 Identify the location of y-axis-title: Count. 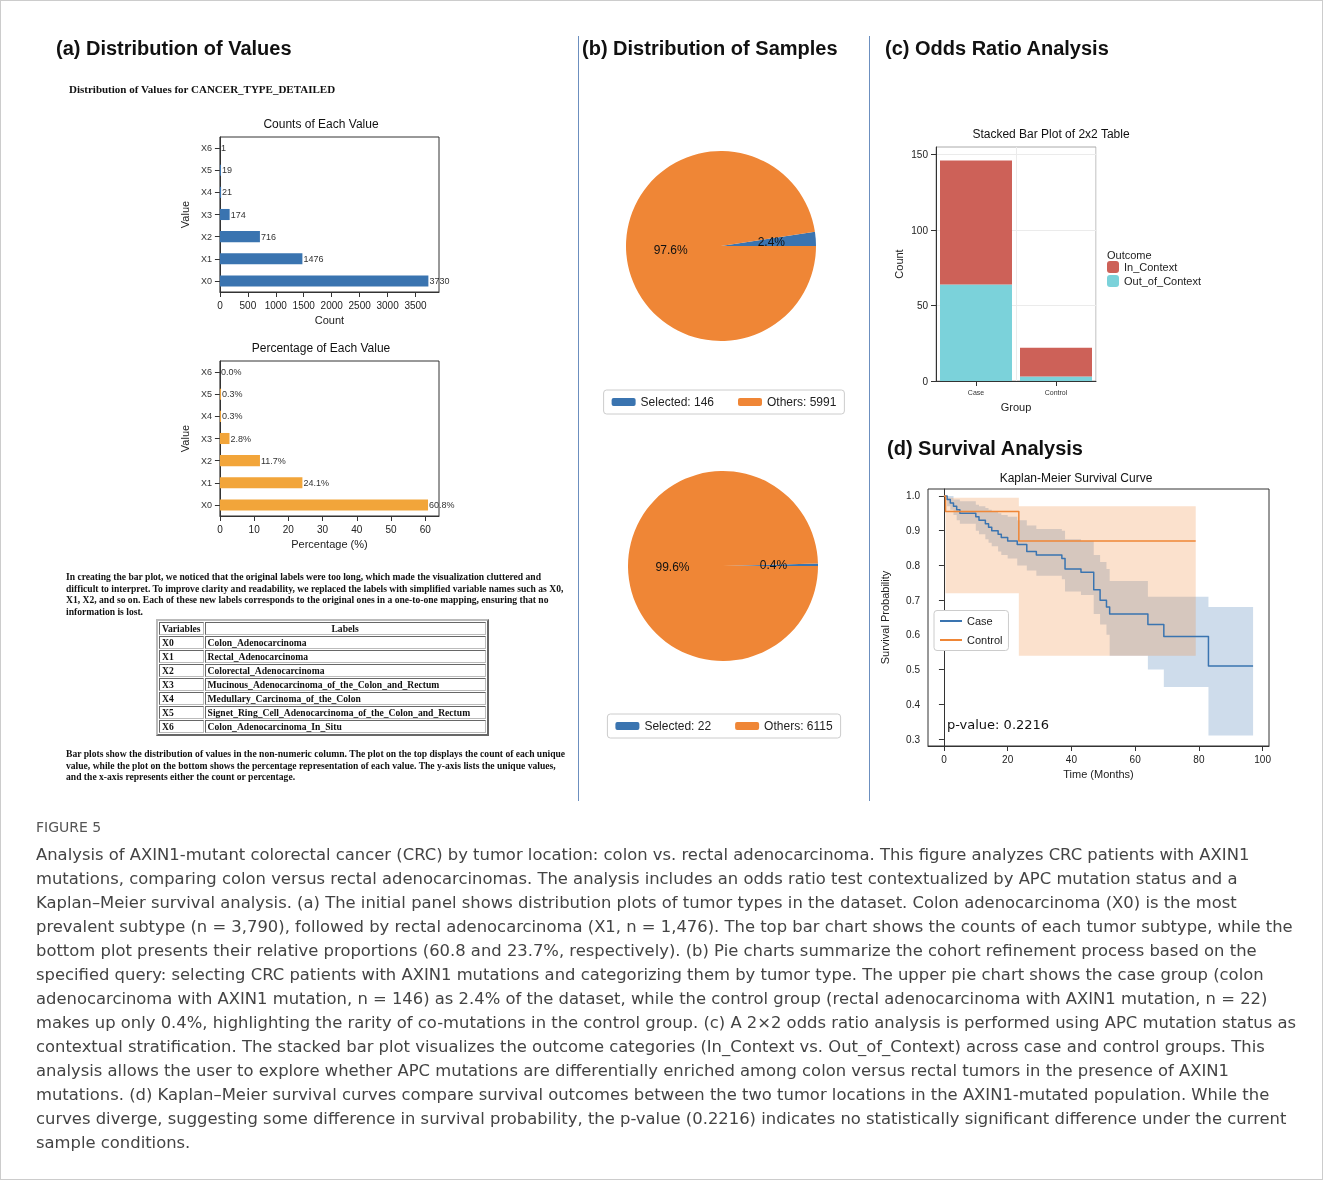
(898, 264).